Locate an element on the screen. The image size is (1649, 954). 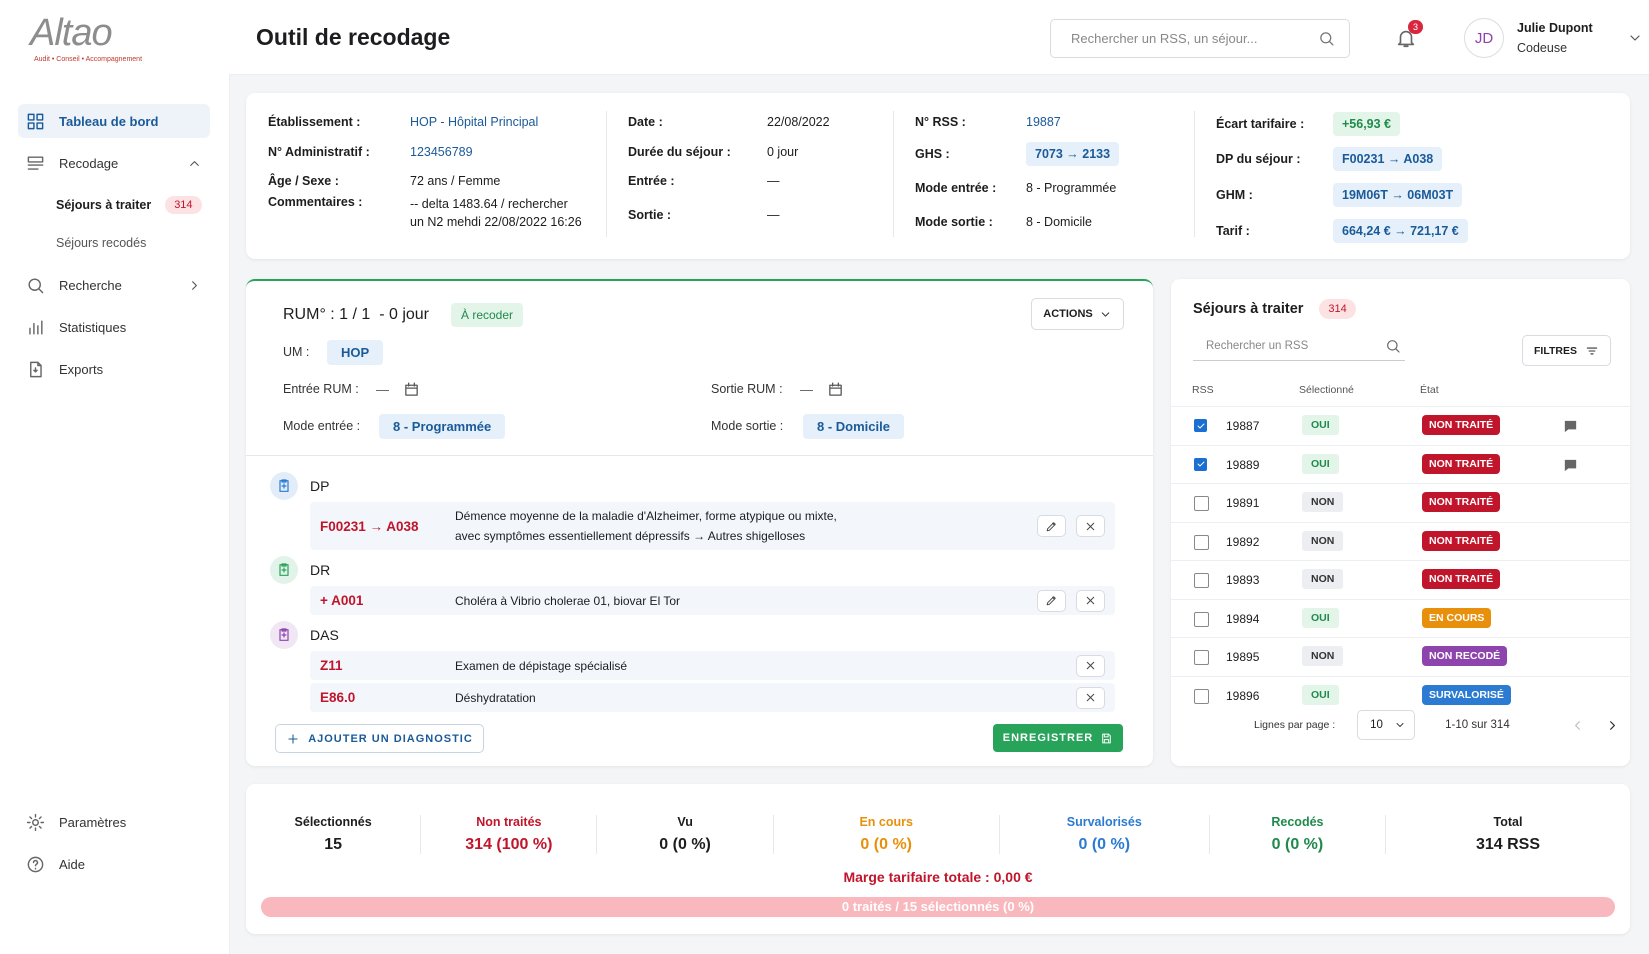
group-icon is located at coordinates (284, 635).